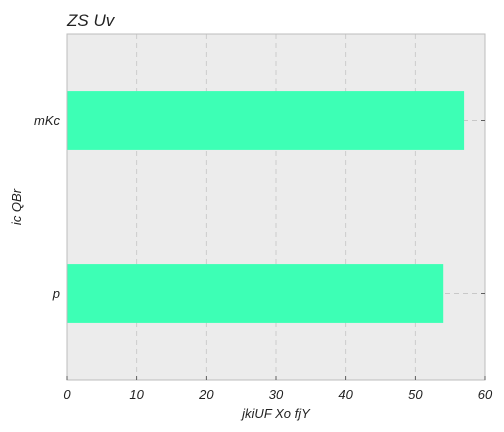 The width and height of the screenshot is (504, 432). Describe the element at coordinates (67, 394) in the screenshot. I see `x-tick-label: 0` at that location.